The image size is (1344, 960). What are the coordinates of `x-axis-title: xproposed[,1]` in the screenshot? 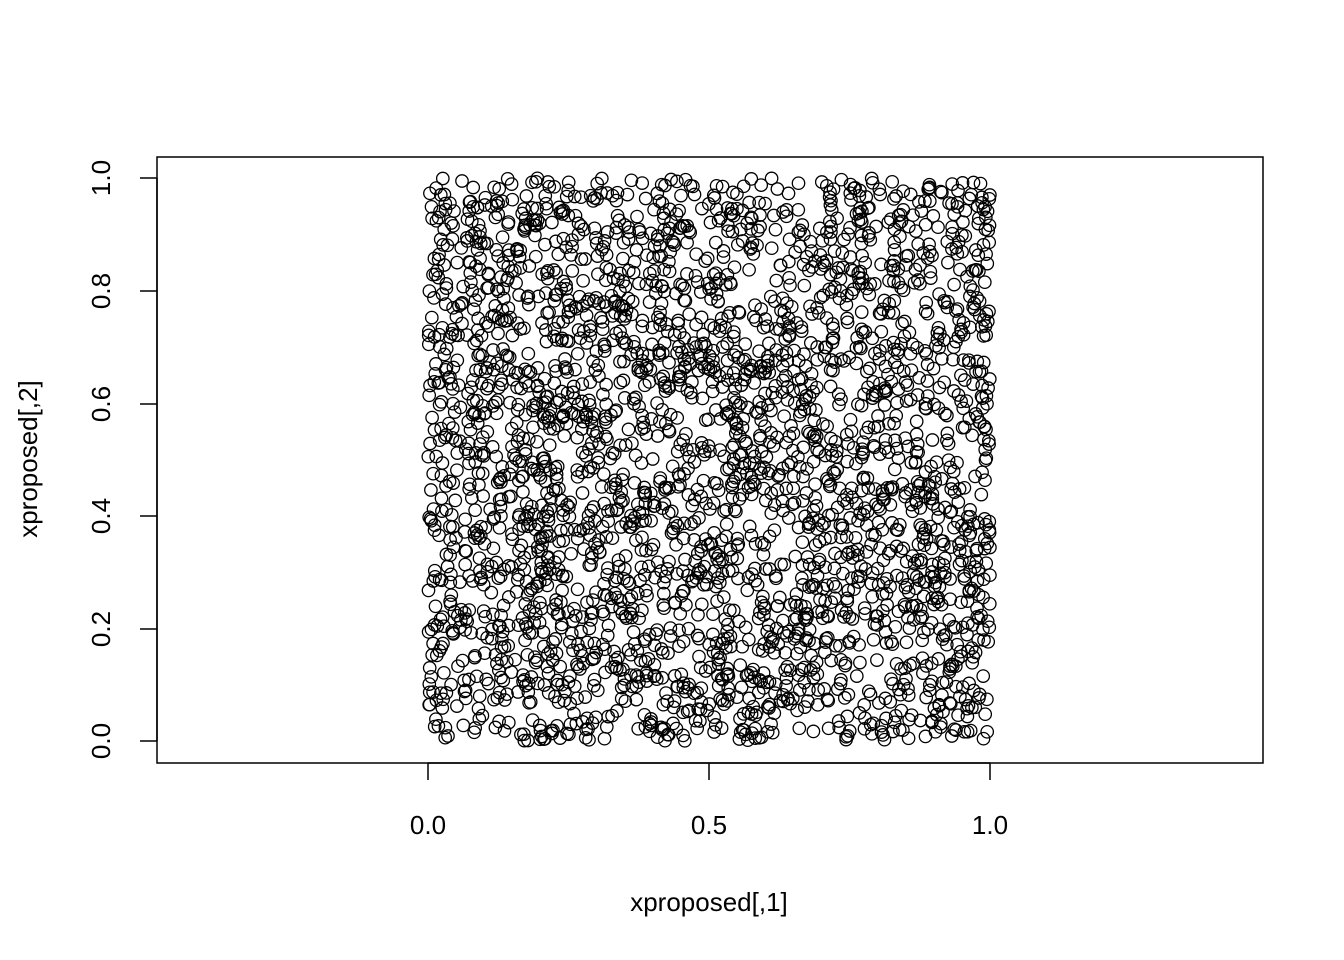 It's located at (709, 902).